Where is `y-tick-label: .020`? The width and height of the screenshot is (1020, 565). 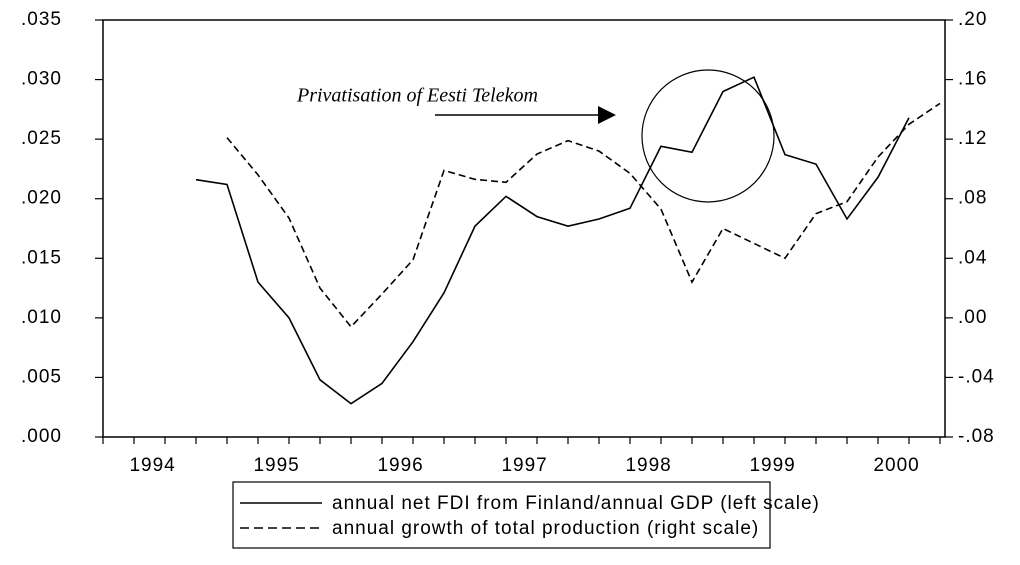 y-tick-label: .020 is located at coordinates (41, 198).